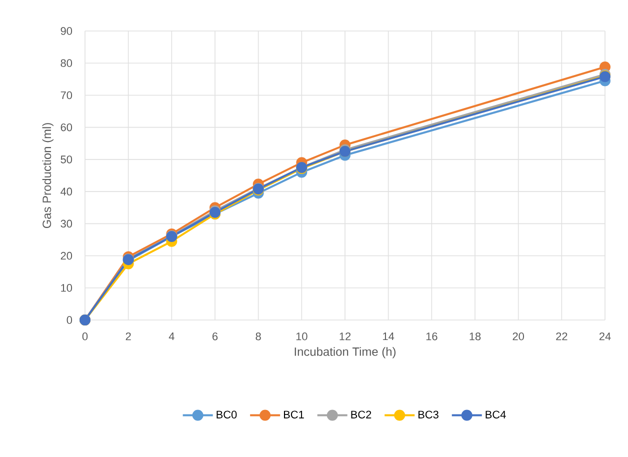 The image size is (628, 457). What do you see at coordinates (432, 336) in the screenshot?
I see `x-tick-label: 16` at bounding box center [432, 336].